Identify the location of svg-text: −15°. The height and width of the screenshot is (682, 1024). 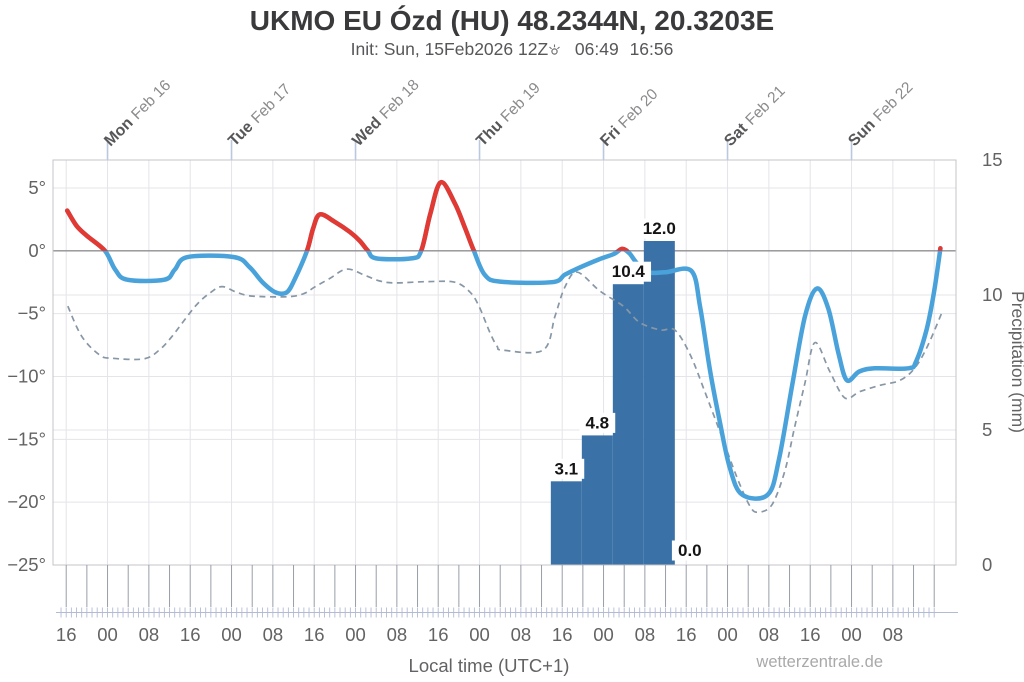
(26, 438).